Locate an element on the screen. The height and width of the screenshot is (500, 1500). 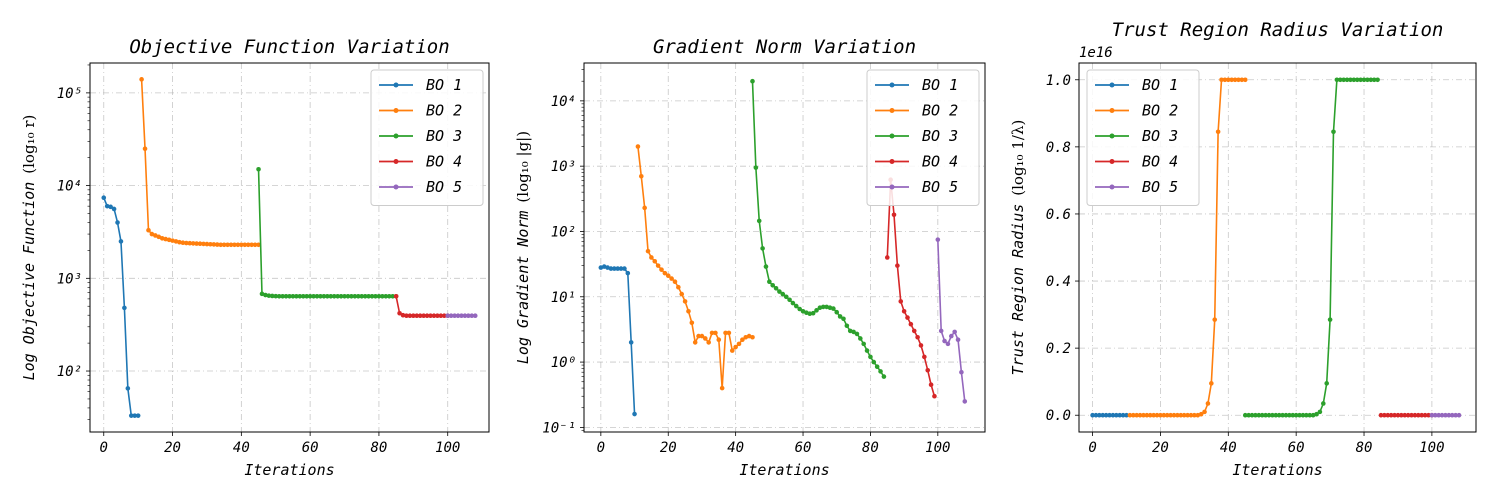
chart-title: Objective Function Variation is located at coordinates (289, 47).